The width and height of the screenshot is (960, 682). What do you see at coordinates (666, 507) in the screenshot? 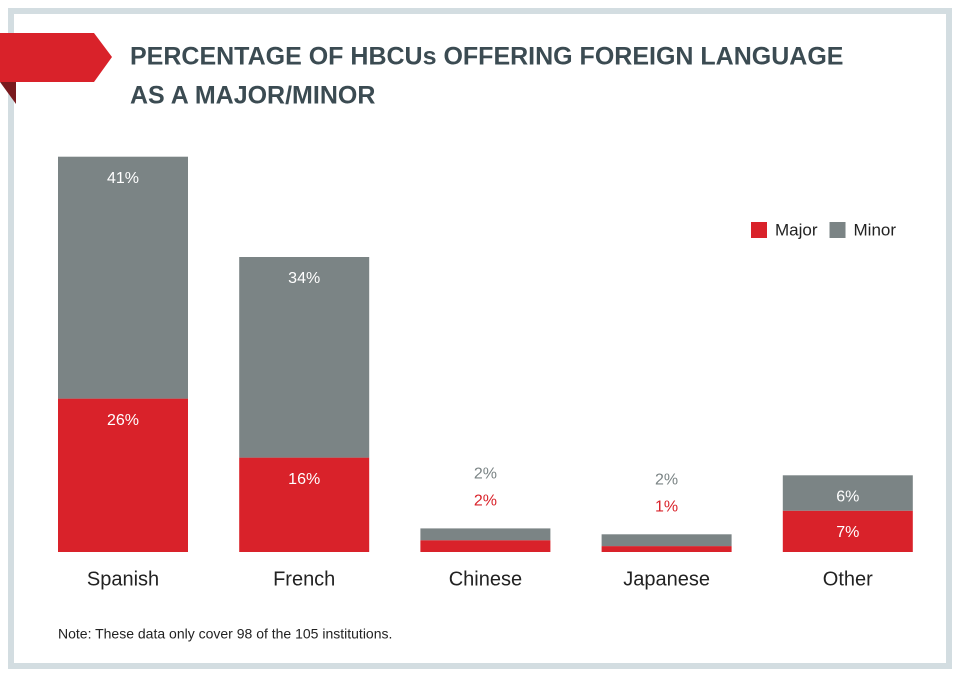
I see `value-label: 1%` at bounding box center [666, 507].